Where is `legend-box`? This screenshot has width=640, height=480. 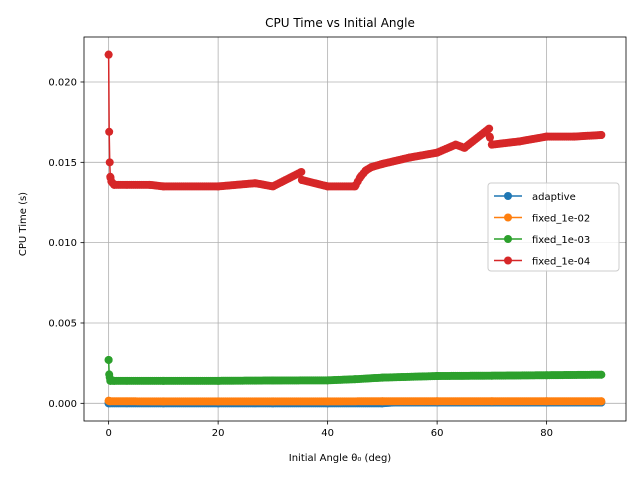
legend-box is located at coordinates (553, 227).